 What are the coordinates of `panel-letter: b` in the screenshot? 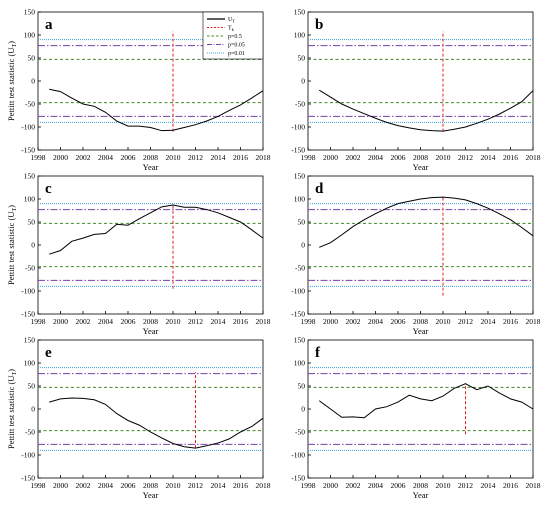 It's located at (319, 25).